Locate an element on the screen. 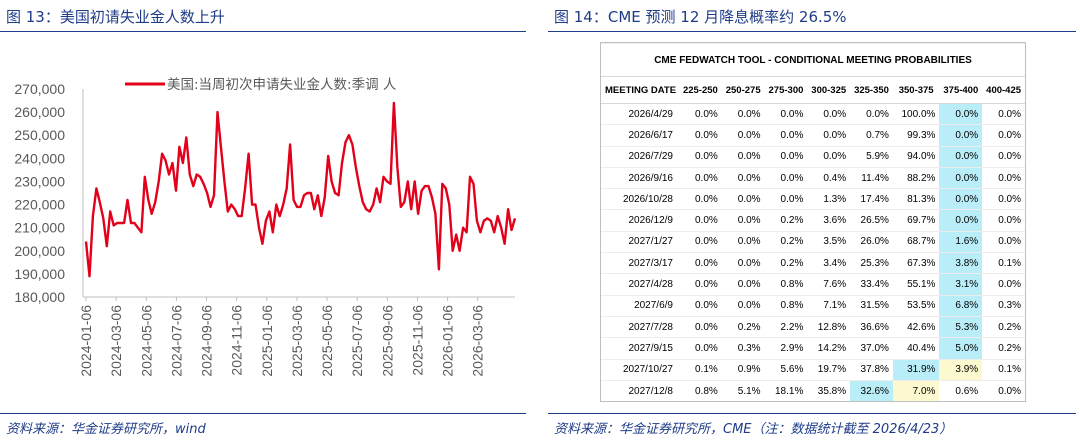 The height and width of the screenshot is (444, 1080). right-title-rule is located at coordinates (812, 31).